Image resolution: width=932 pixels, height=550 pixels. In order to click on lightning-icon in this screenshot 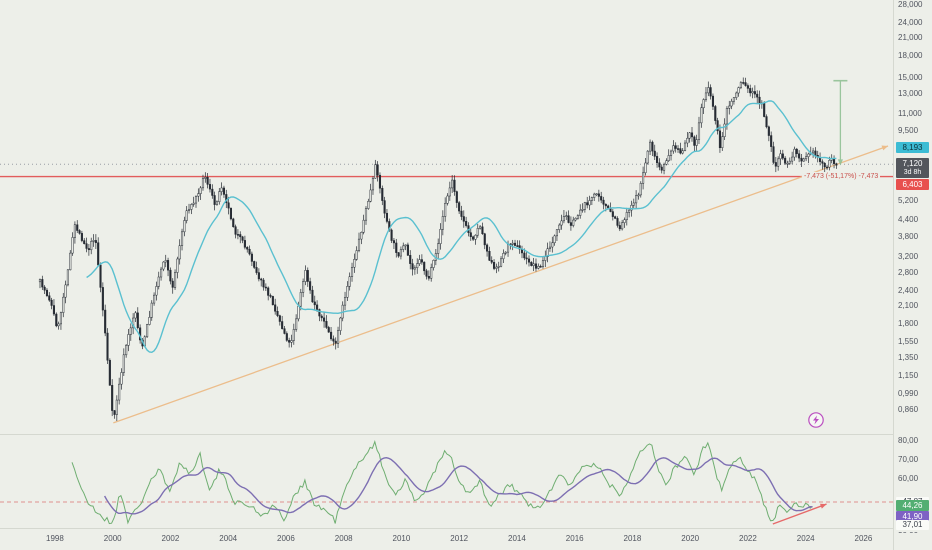, I will do `click(816, 420)`.